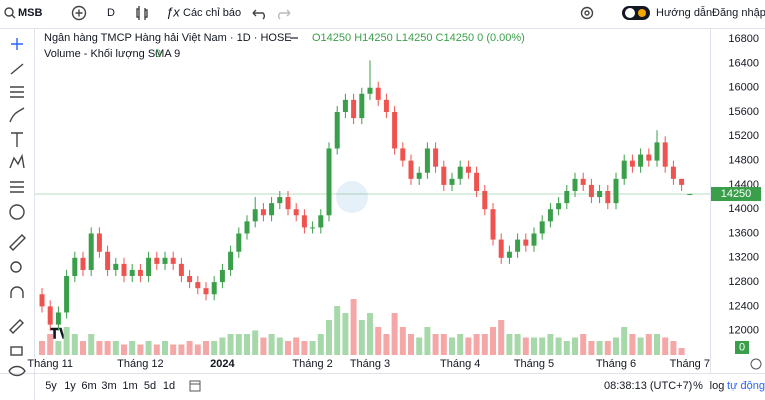 Image resolution: width=765 pixels, height=400 pixels. What do you see at coordinates (9, 12) in the screenshot?
I see `search-icon` at bounding box center [9, 12].